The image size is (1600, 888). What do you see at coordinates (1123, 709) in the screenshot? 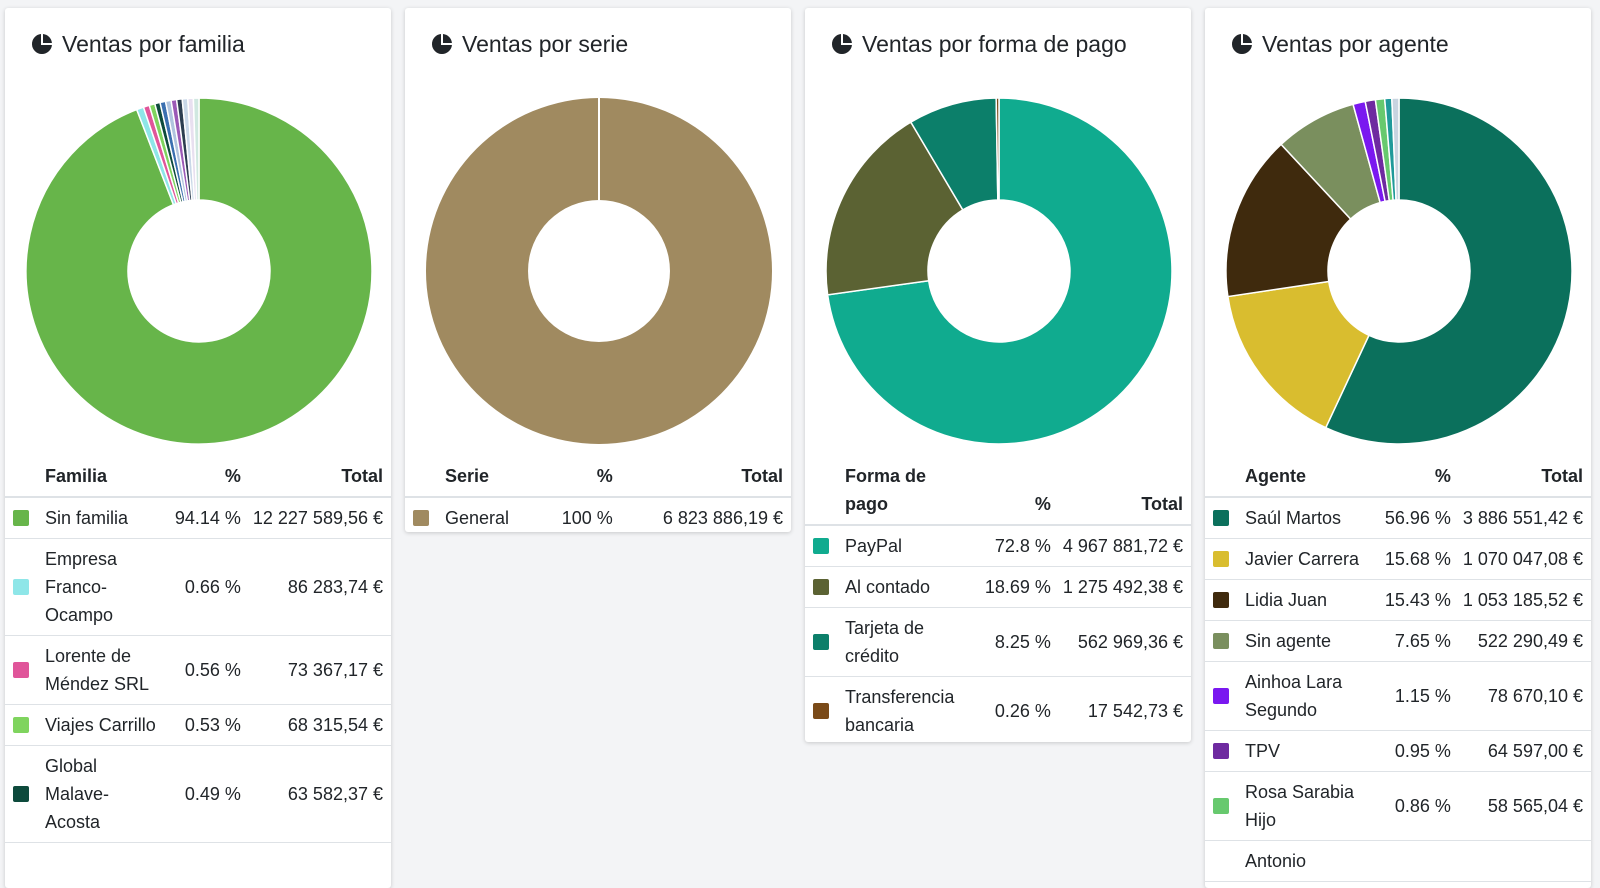
I see `legend-total: 17 542,73 €` at bounding box center [1123, 709].